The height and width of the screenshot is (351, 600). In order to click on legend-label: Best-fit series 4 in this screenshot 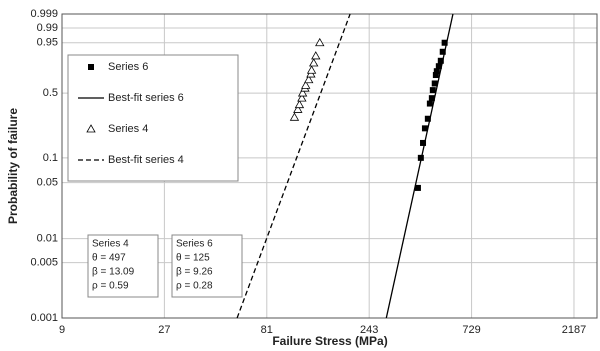, I will do `click(146, 160)`.